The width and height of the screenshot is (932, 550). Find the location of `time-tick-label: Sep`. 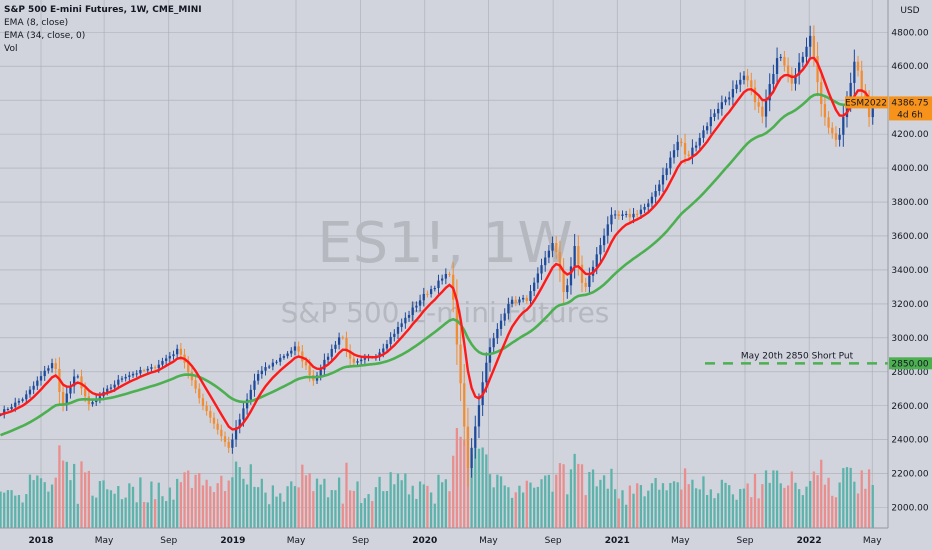

time-tick-label: Sep is located at coordinates (168, 541).